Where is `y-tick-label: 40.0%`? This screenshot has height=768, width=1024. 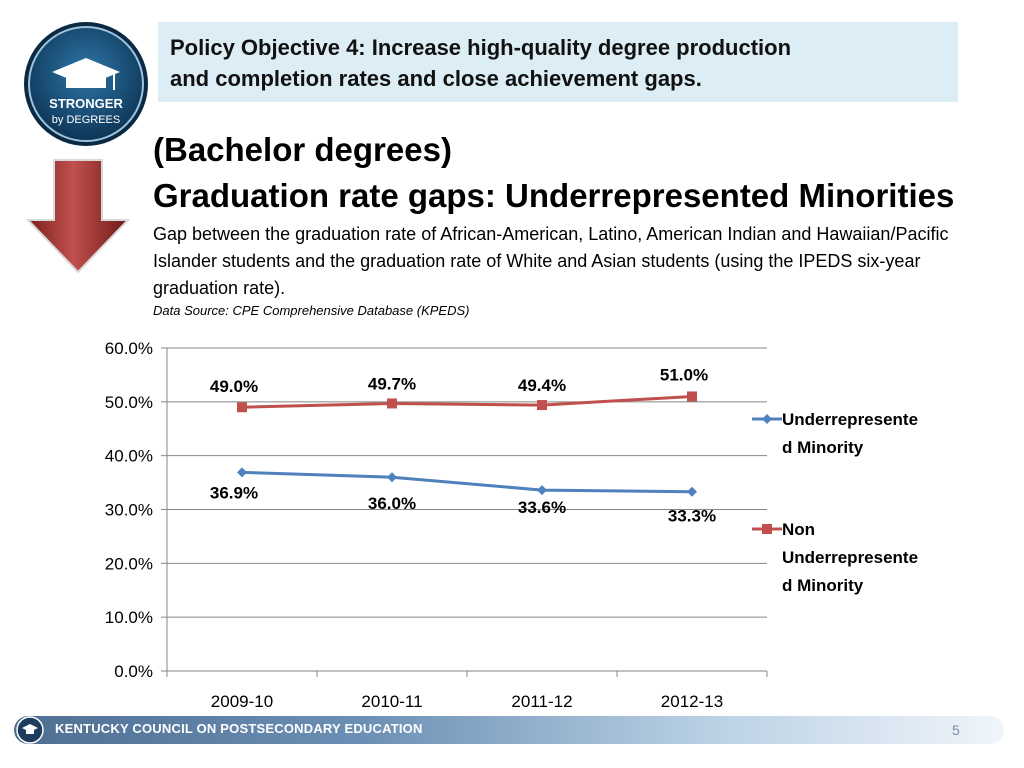 y-tick-label: 40.0% is located at coordinates (129, 456).